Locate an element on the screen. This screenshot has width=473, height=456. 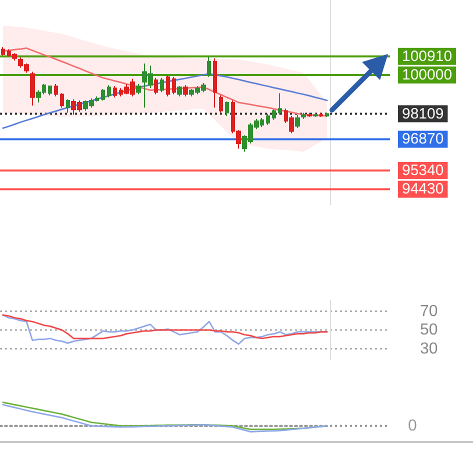
y-tick-label: 98109 is located at coordinates (423, 113).